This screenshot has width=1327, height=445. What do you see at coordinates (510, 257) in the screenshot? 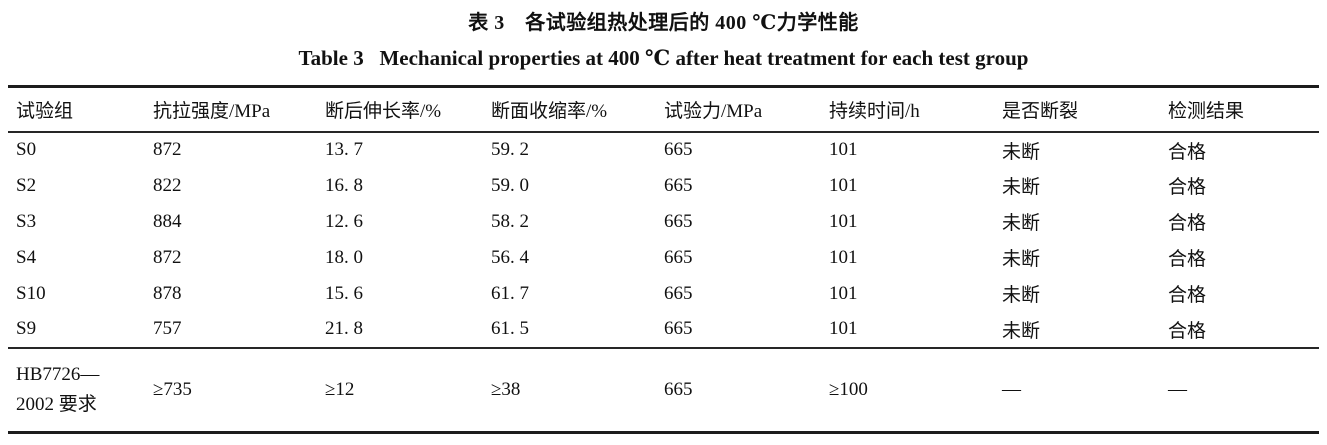
I see `table-cell: 56. 4` at bounding box center [510, 257].